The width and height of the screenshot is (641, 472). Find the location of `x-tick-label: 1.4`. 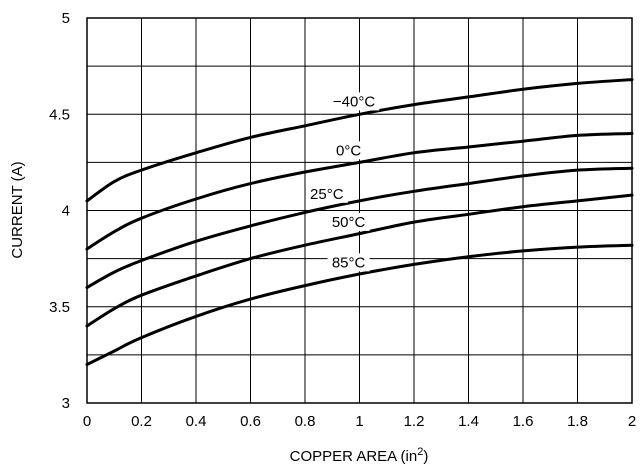

x-tick-label: 1.4 is located at coordinates (468, 421).